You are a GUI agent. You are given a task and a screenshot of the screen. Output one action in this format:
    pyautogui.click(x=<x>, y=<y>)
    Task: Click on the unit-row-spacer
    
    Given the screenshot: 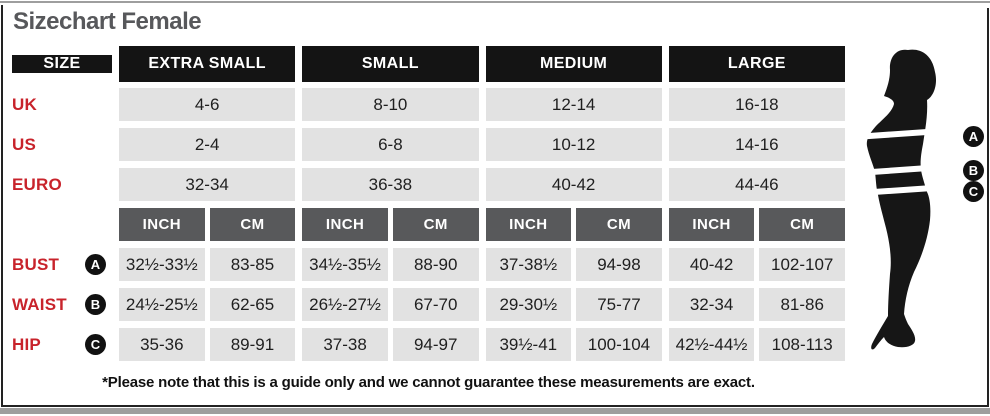 What is the action you would take?
    pyautogui.click(x=62, y=224)
    